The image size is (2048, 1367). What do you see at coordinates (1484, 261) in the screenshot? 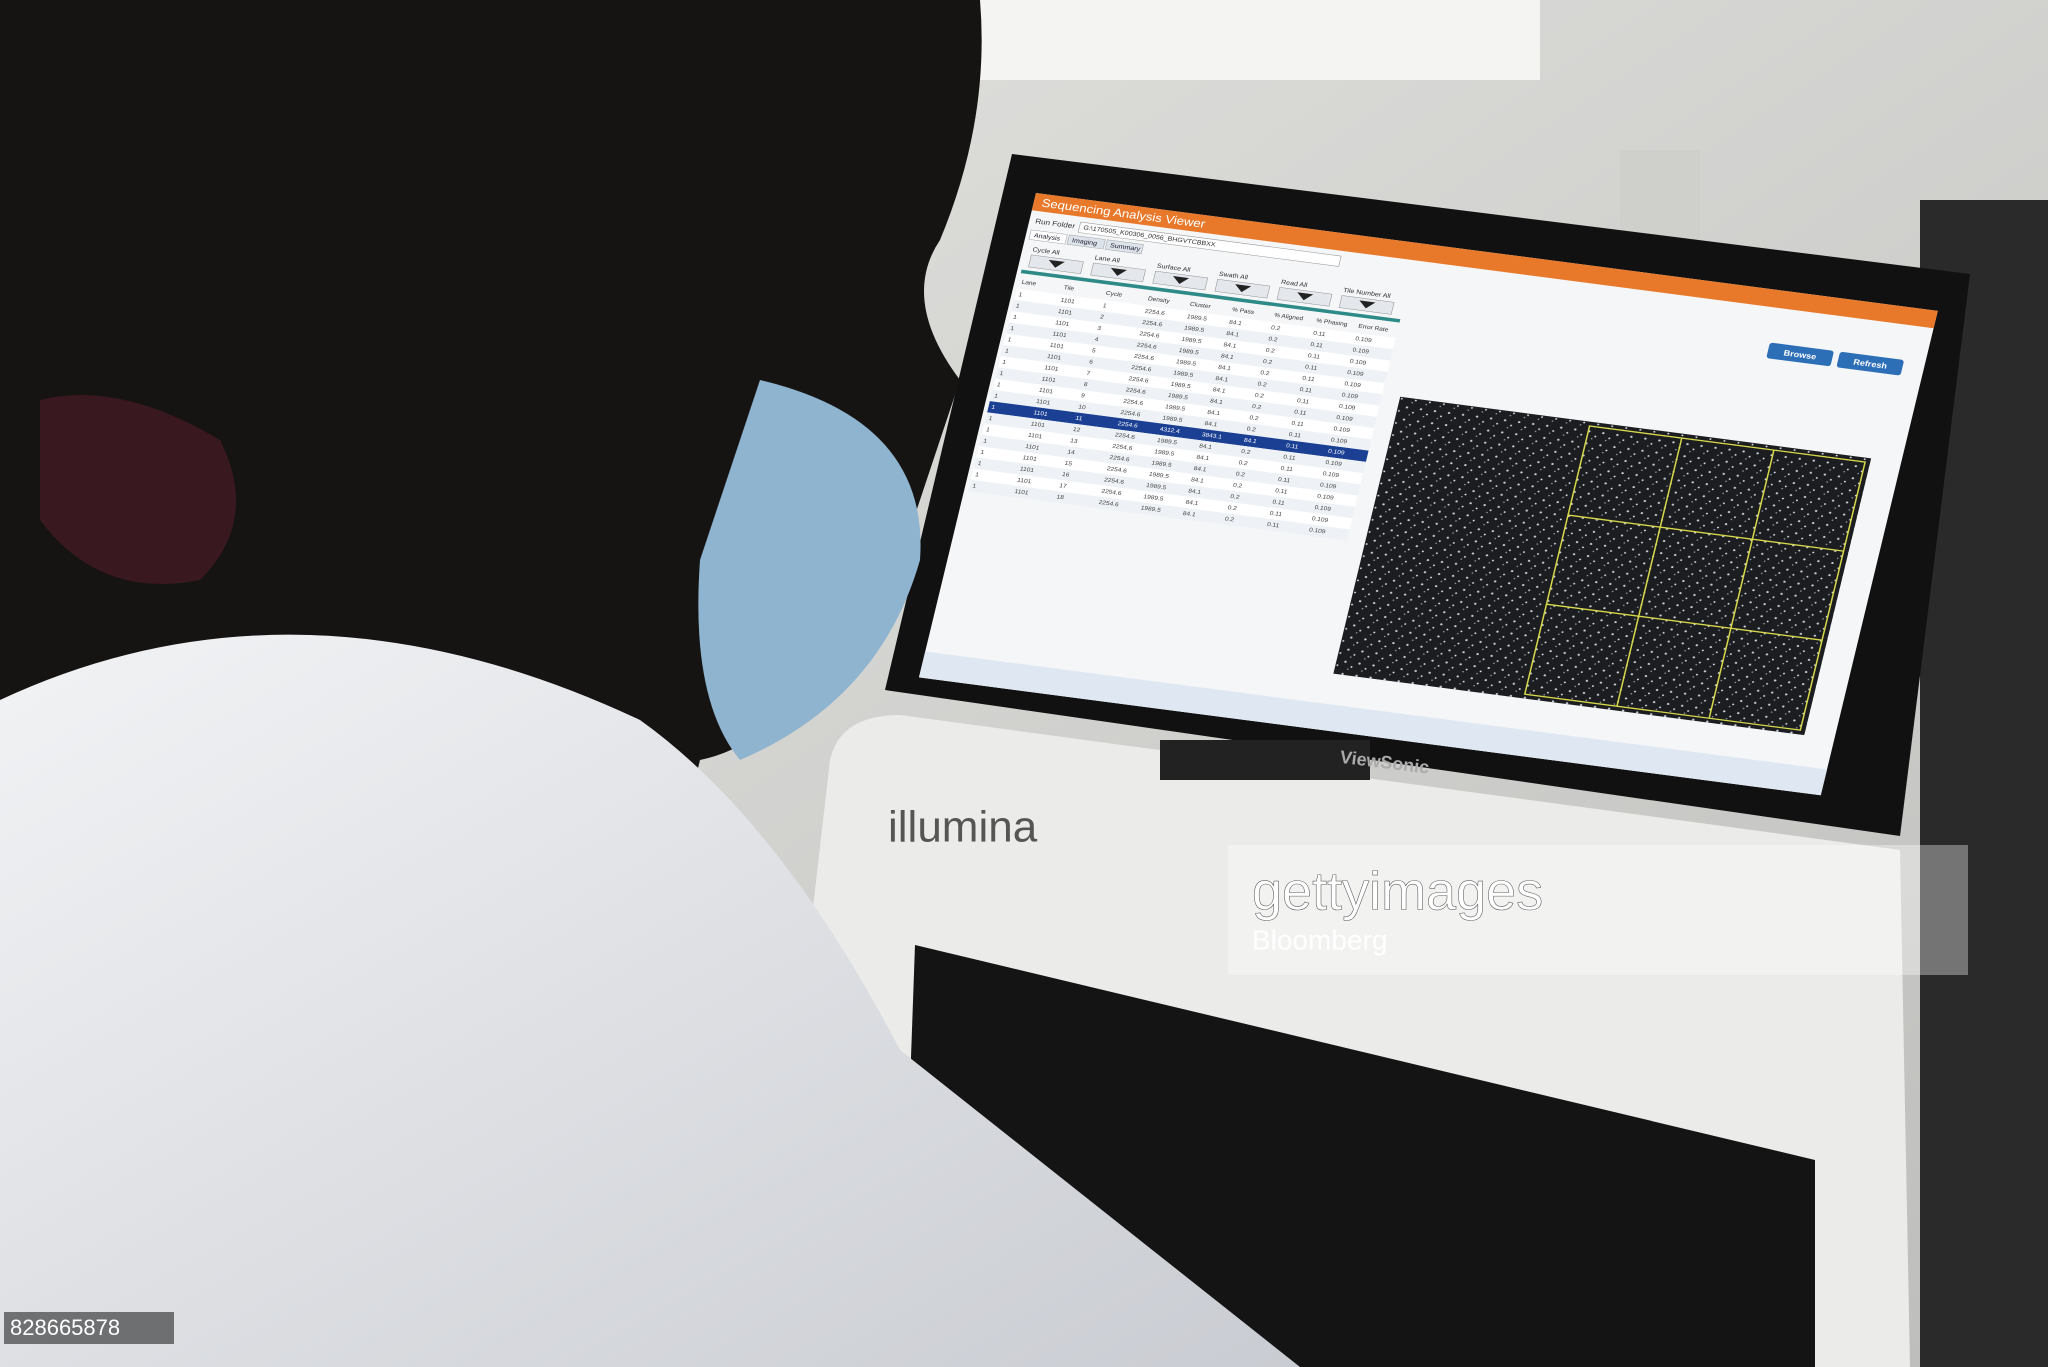
I see `title-bar` at bounding box center [1484, 261].